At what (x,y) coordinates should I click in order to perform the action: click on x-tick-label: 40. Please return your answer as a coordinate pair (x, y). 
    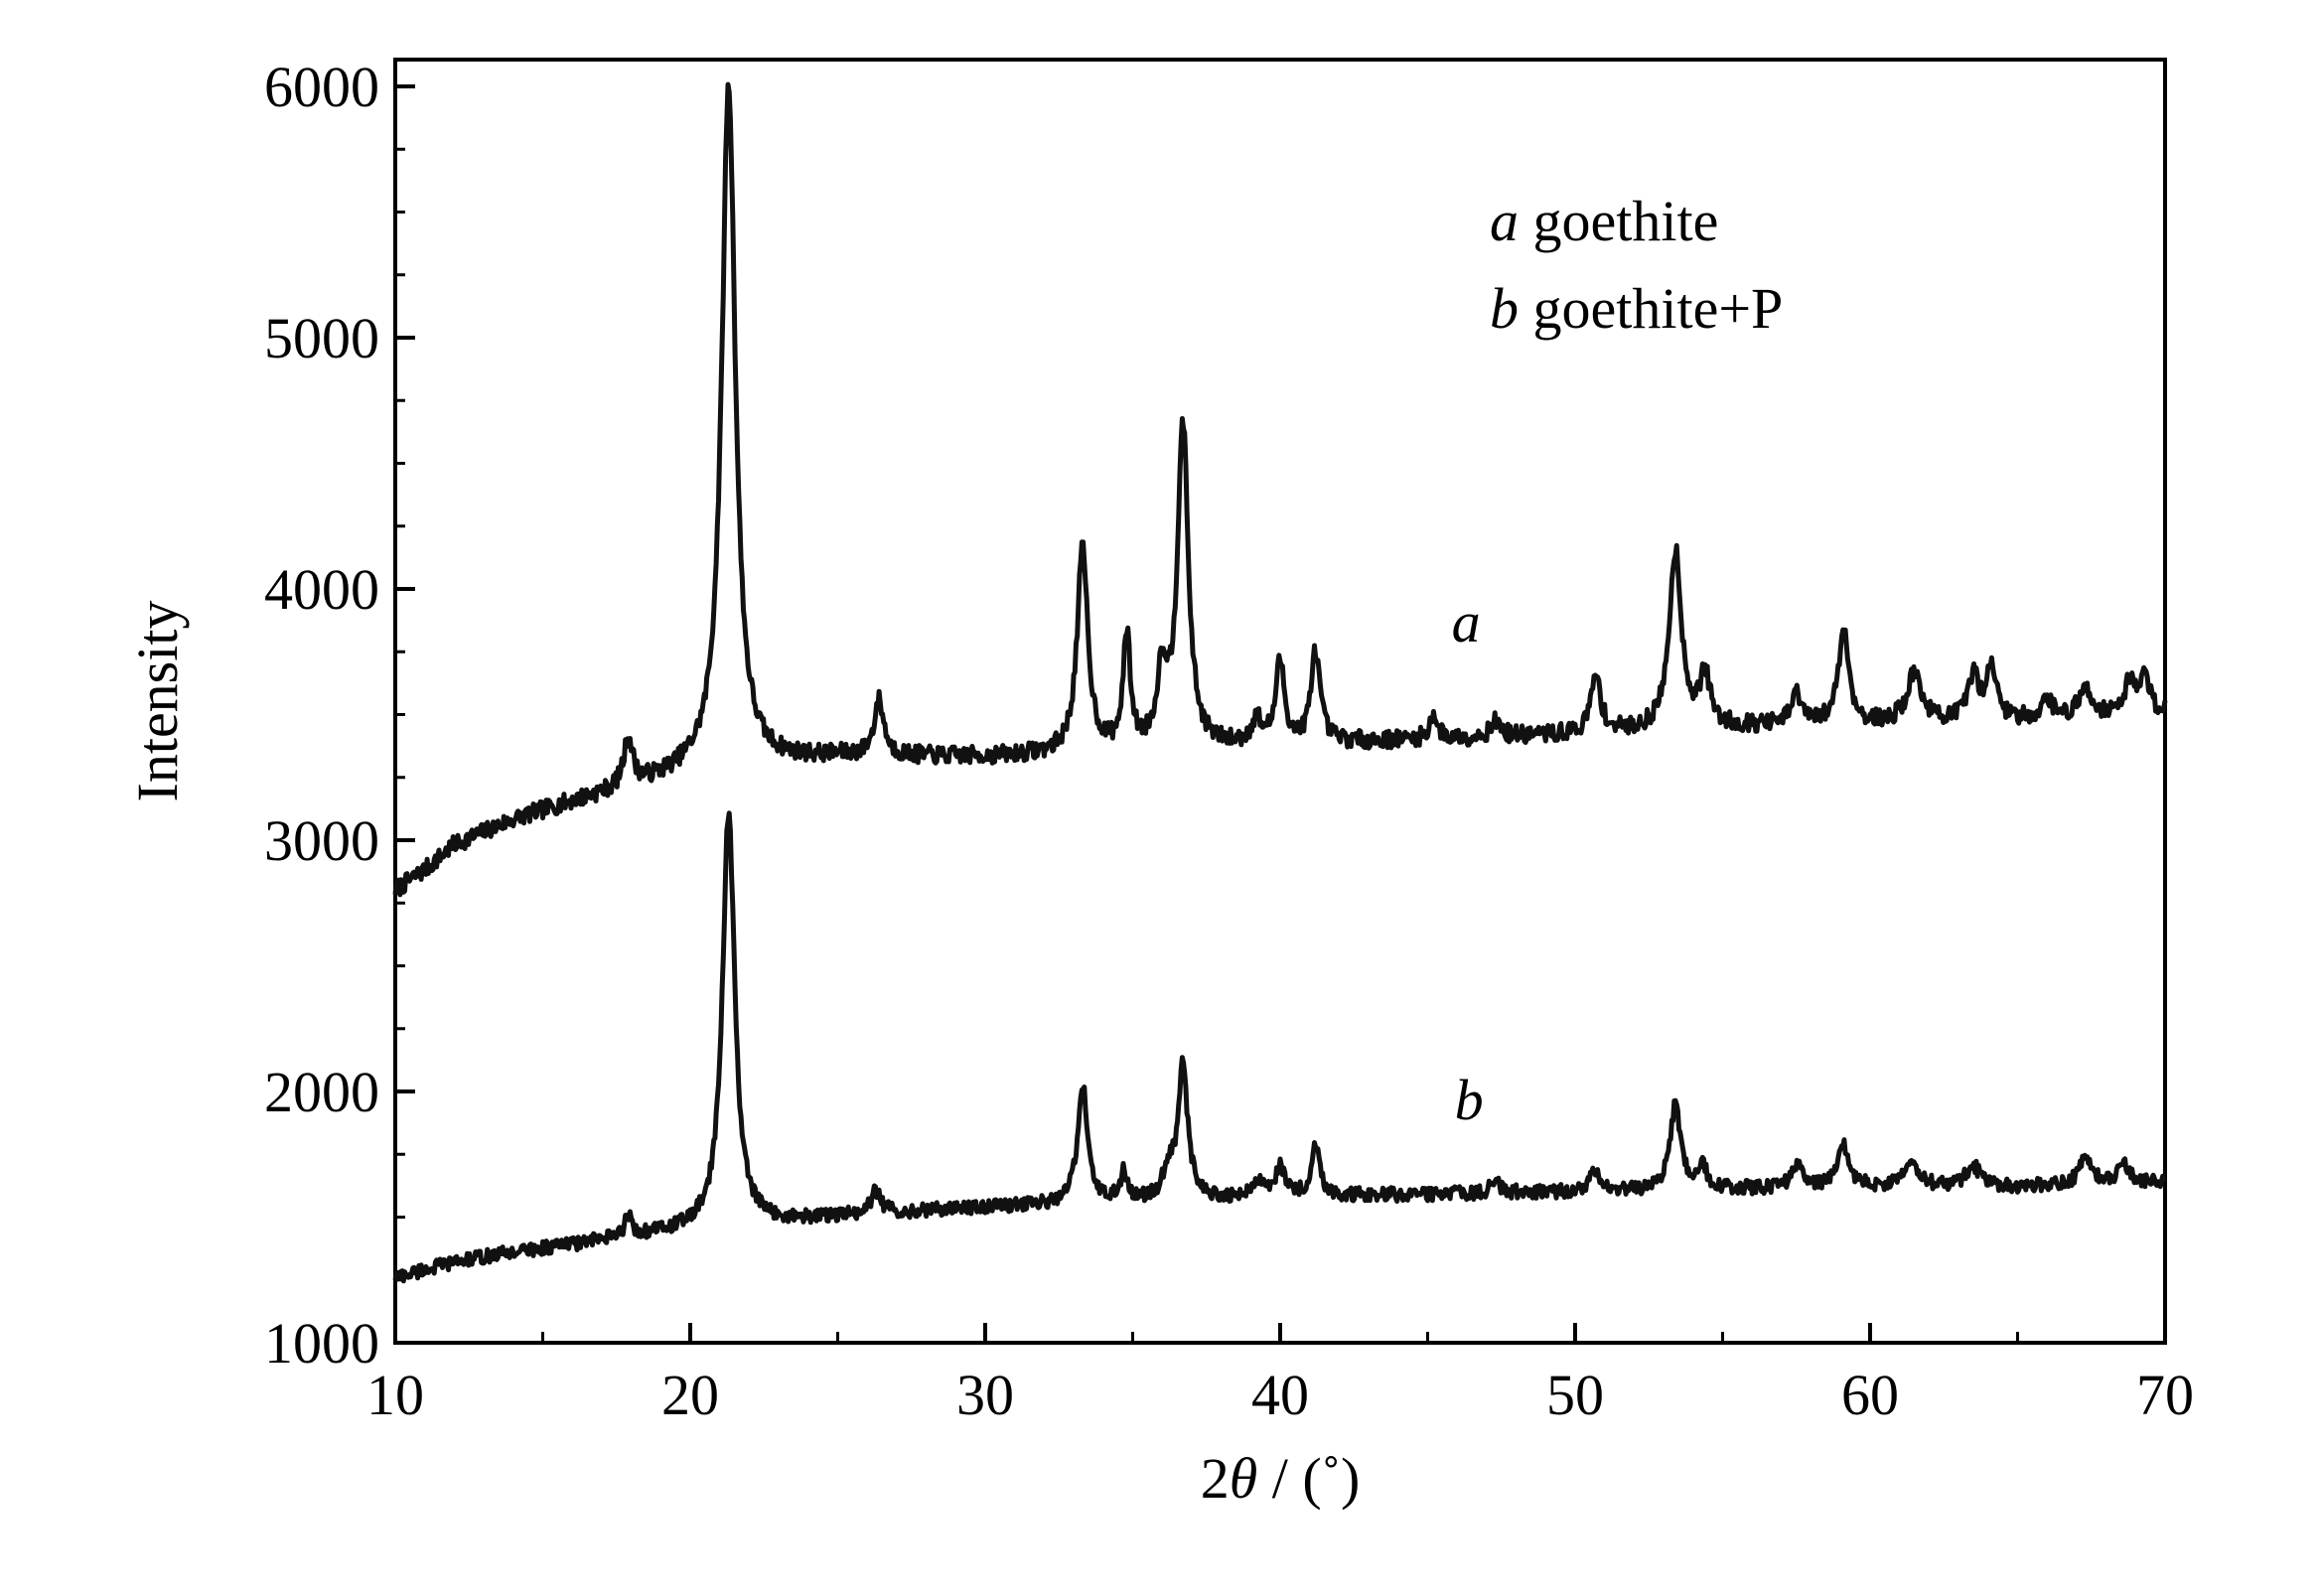
    Looking at the image, I should click on (1280, 1395).